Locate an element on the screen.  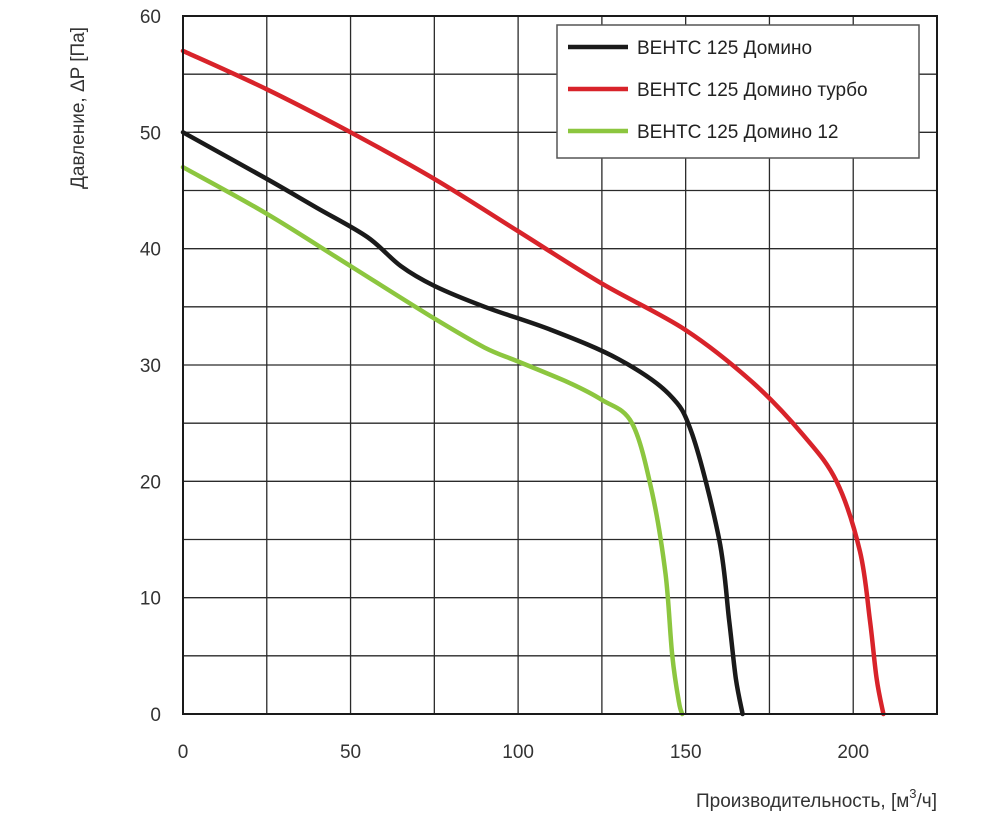
y-tick-label: 50 is located at coordinates (150, 133).